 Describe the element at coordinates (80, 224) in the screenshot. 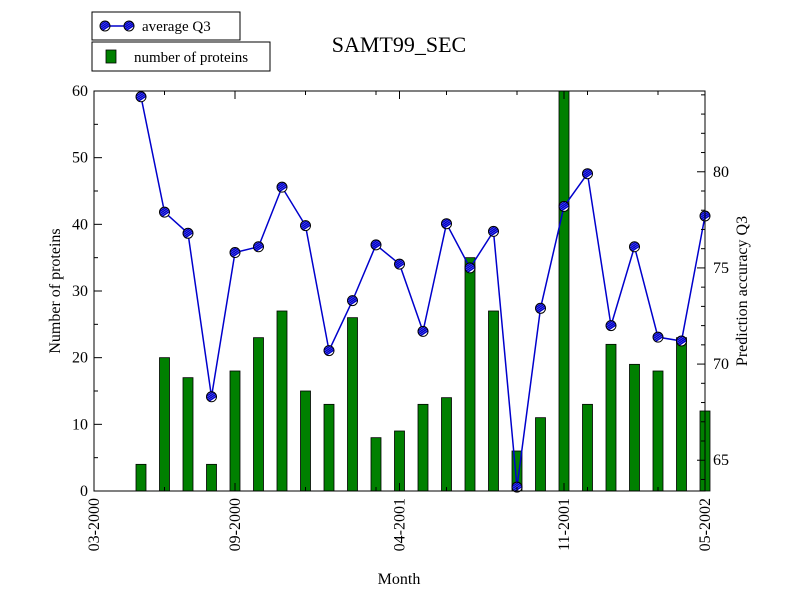

I see `left-tick-label-4: 40` at that location.